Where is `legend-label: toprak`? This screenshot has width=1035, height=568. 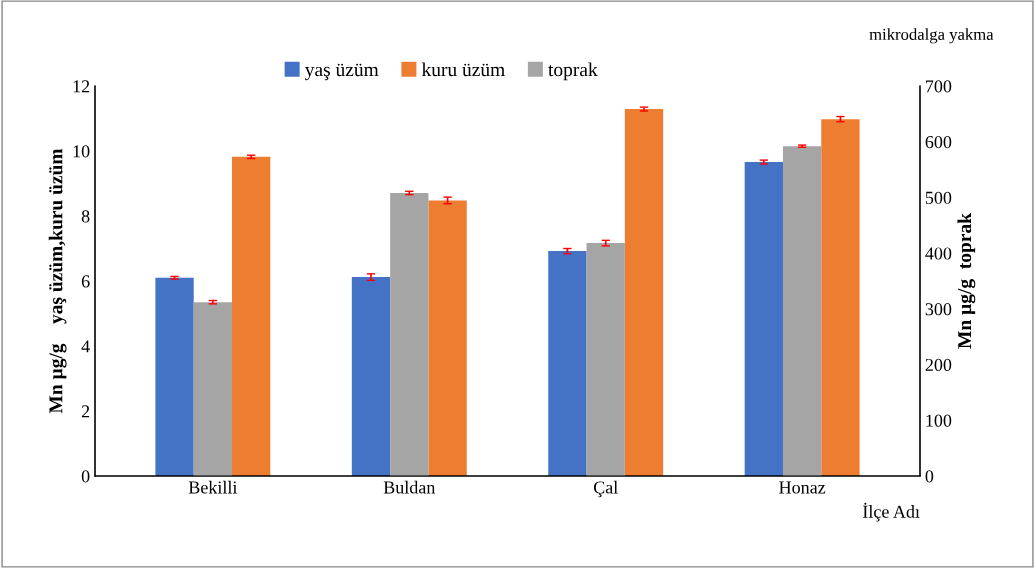
legend-label: toprak is located at coordinates (573, 71).